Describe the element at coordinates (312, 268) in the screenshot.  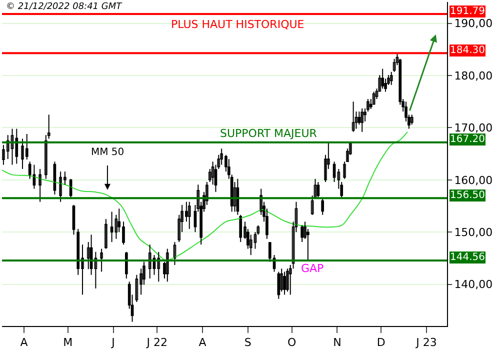
I see `annotation: GAP` at that location.